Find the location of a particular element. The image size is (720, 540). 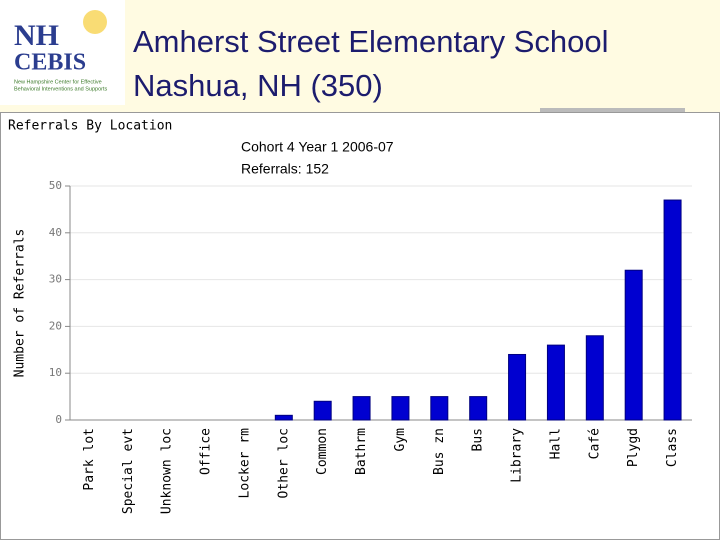

x-tick-label: Café is located at coordinates (594, 443).